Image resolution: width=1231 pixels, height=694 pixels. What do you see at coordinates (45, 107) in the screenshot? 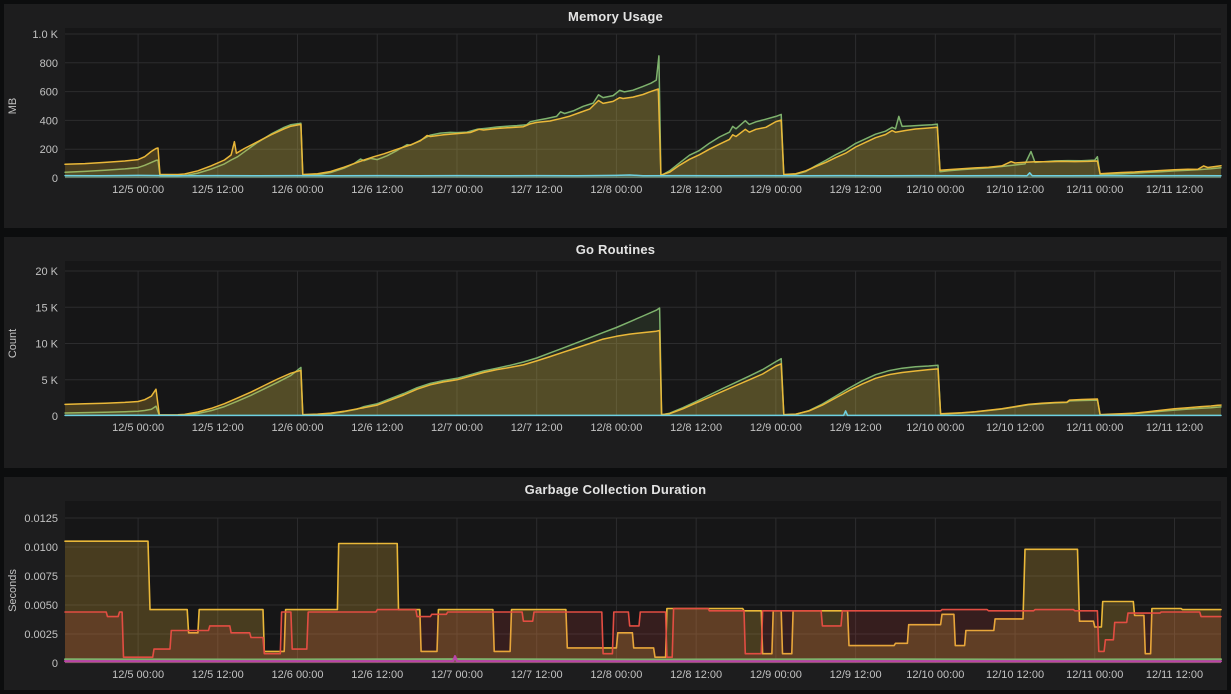
I see `y-axis-tick-labels: 0 200 400 600 800 1.0 K` at bounding box center [45, 107].